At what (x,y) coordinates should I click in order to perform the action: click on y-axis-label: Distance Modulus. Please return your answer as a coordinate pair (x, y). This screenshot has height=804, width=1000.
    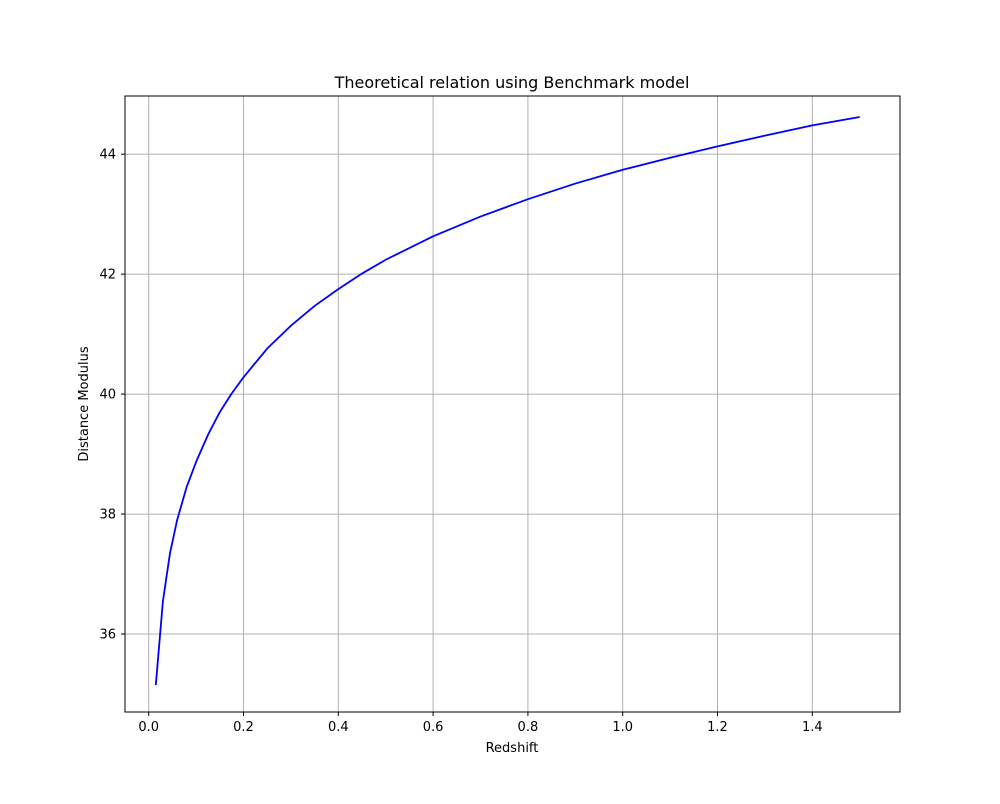
    Looking at the image, I should click on (84, 403).